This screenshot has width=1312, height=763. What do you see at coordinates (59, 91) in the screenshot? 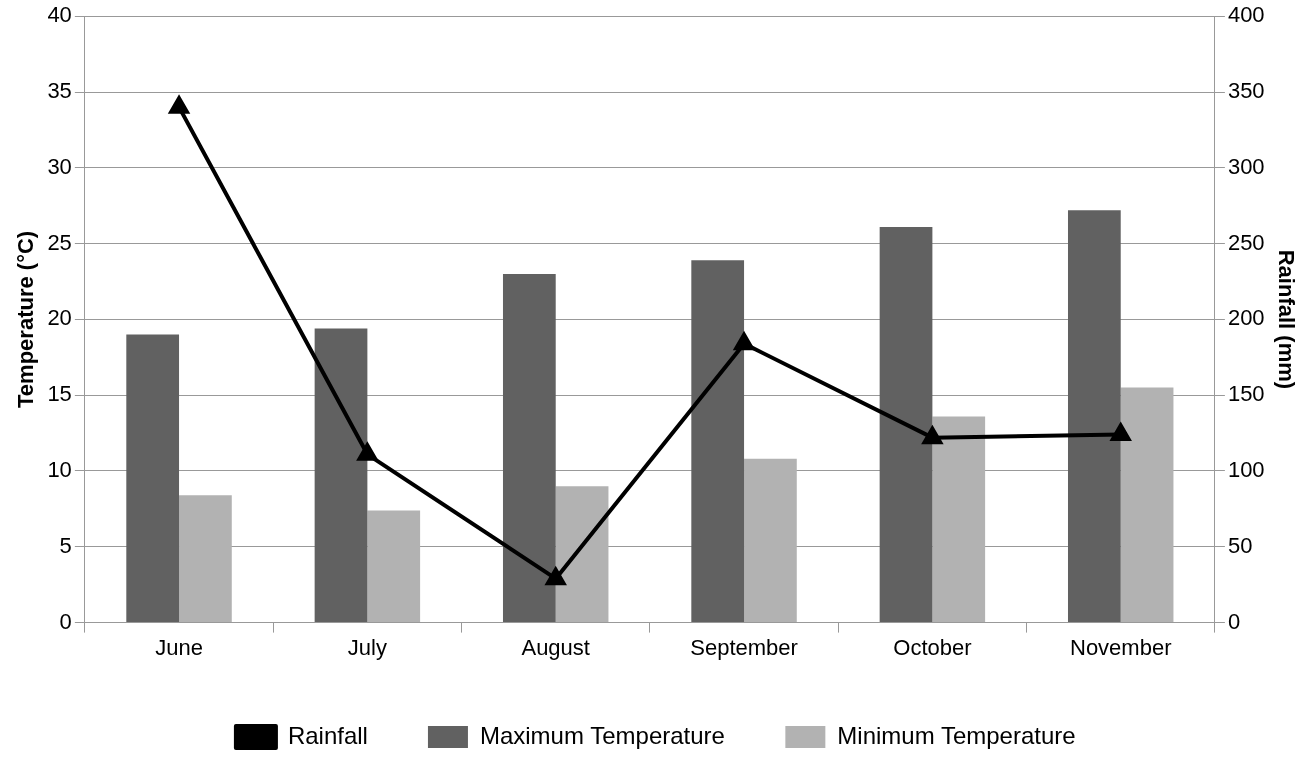
I see `y-tick-label: 35` at bounding box center [59, 91].